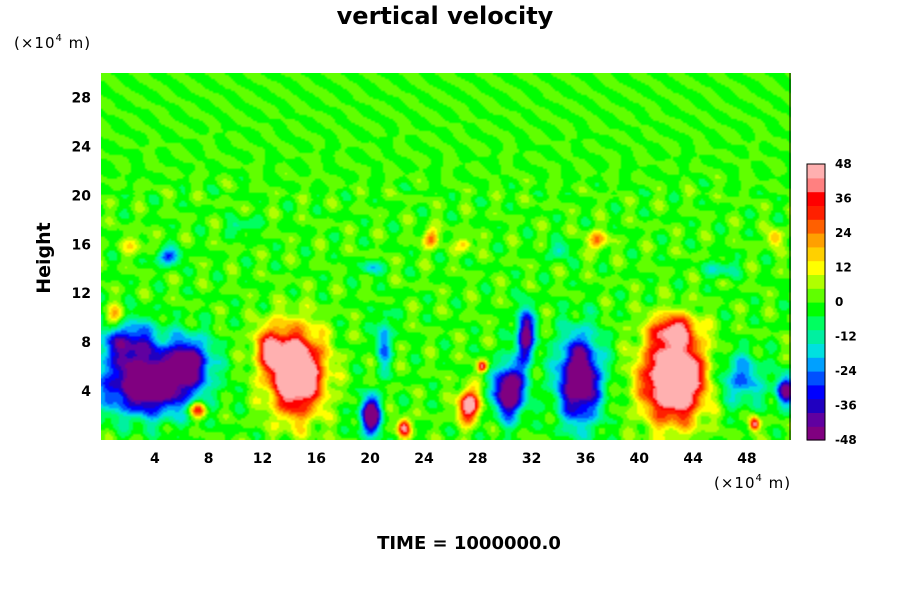  What do you see at coordinates (846, 302) in the screenshot?
I see `colorbar-tick-labels: 48 36 24 12 0 -12 -24 -36 -48` at bounding box center [846, 302].